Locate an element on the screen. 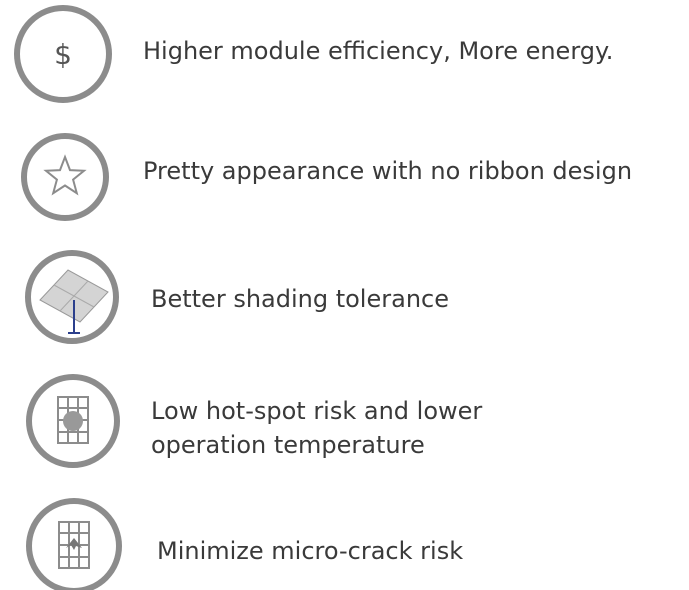  star-icon is located at coordinates (65, 175).